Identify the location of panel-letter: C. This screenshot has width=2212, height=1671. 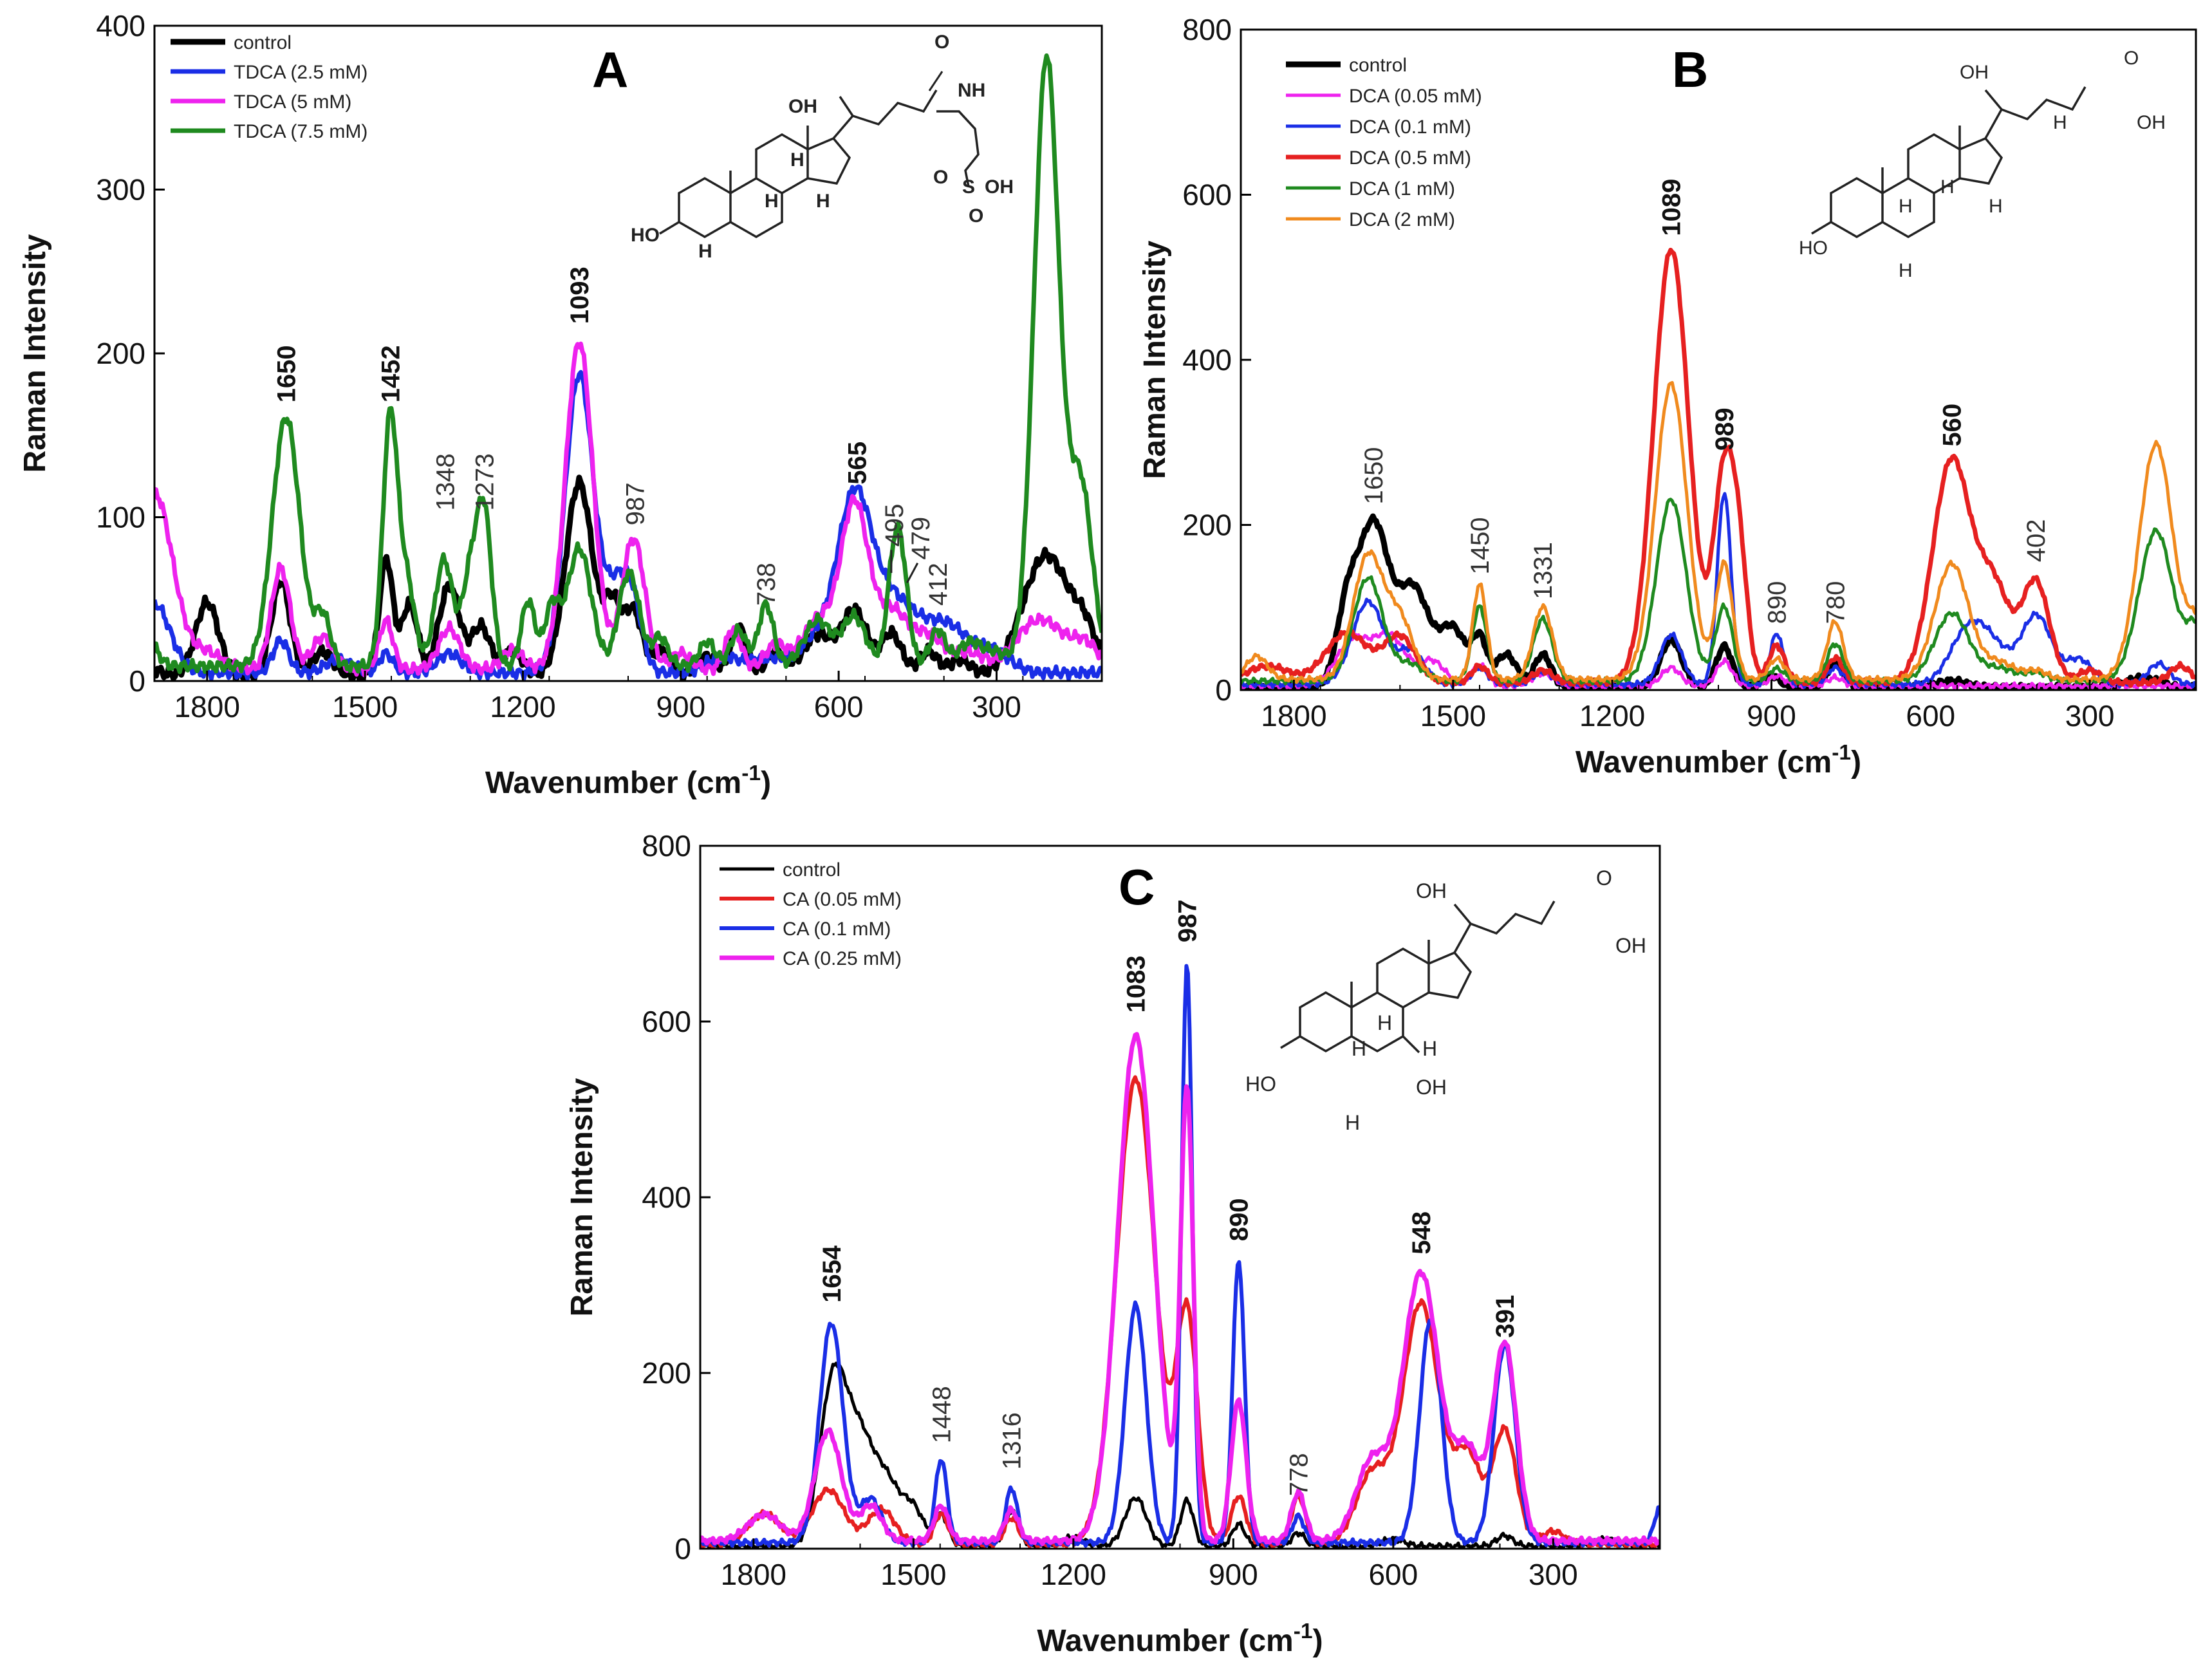
(1137, 887).